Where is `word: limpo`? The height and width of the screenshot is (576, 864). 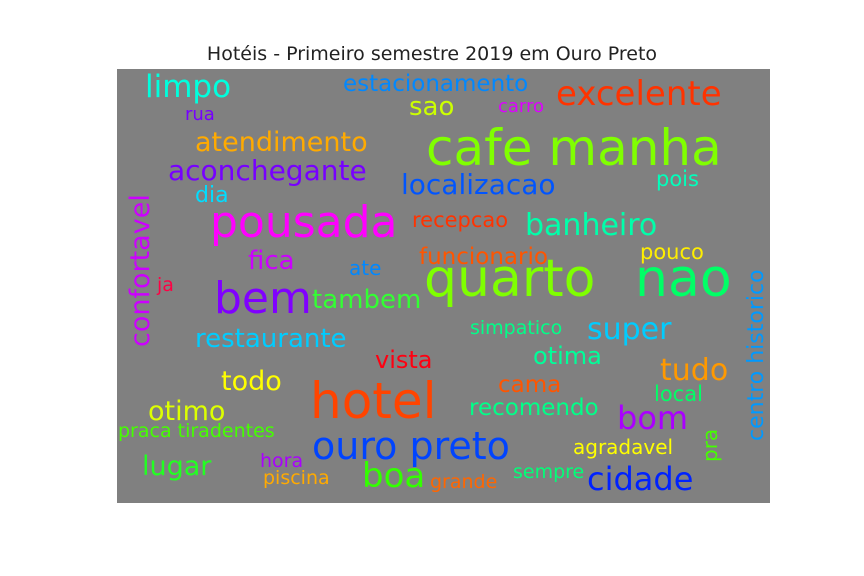
word: limpo is located at coordinates (188, 87).